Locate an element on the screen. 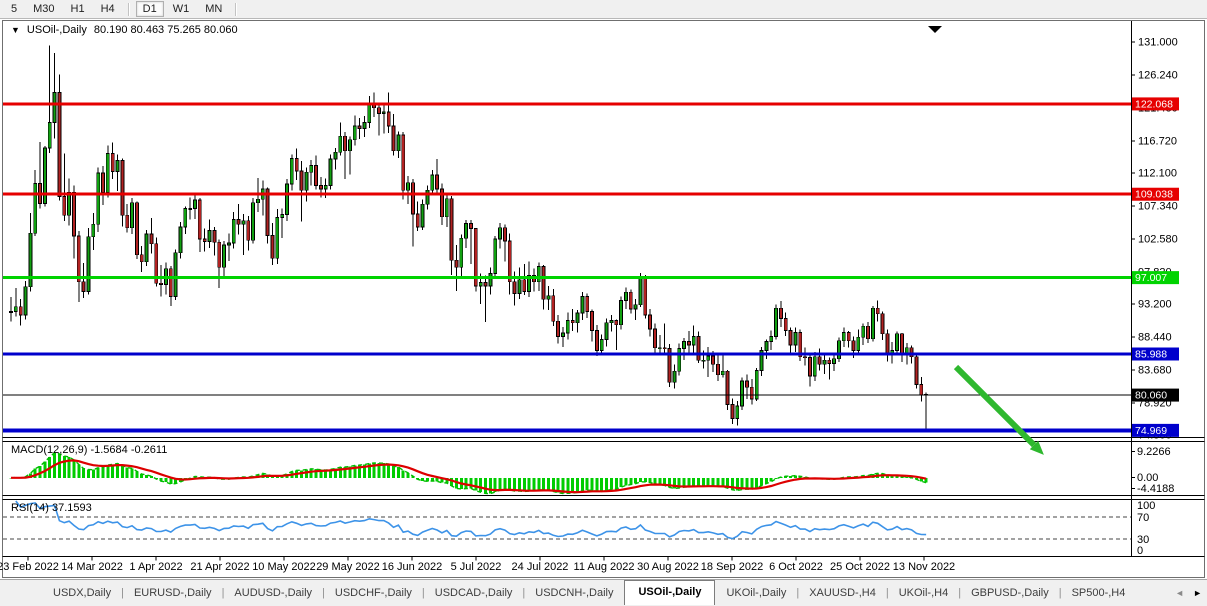  svg-text: 74.300 is located at coordinates (1155, 436).